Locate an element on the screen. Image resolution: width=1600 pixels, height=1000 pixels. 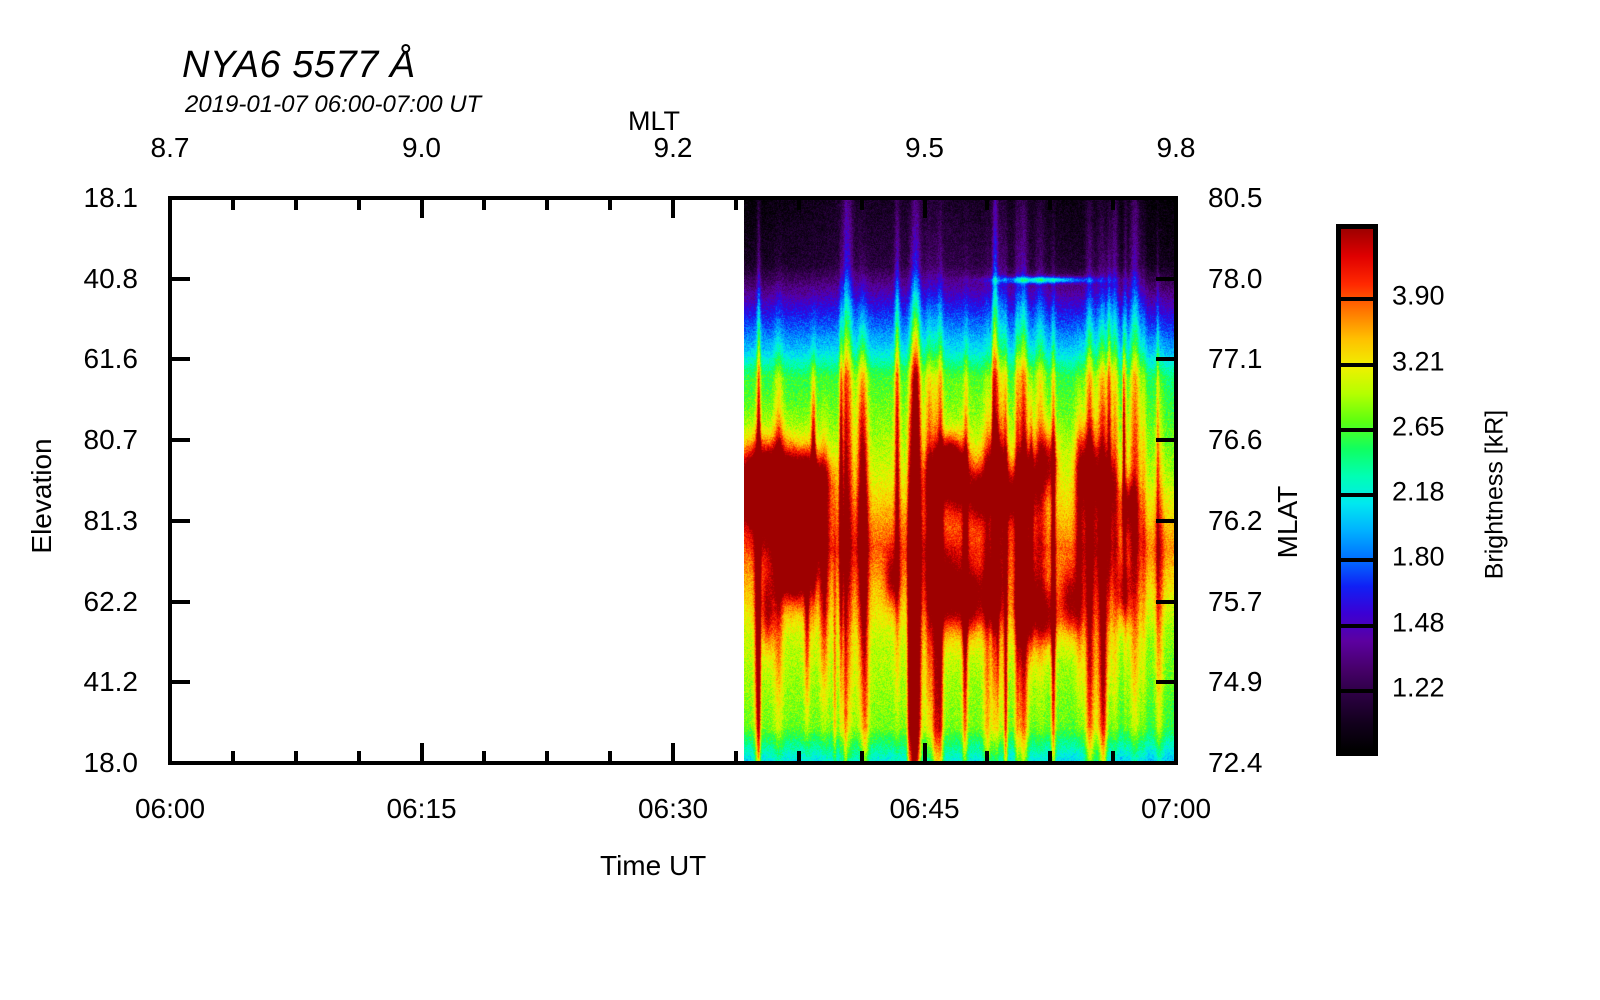
colorbar-tick-label: 2.18 is located at coordinates (1418, 491).